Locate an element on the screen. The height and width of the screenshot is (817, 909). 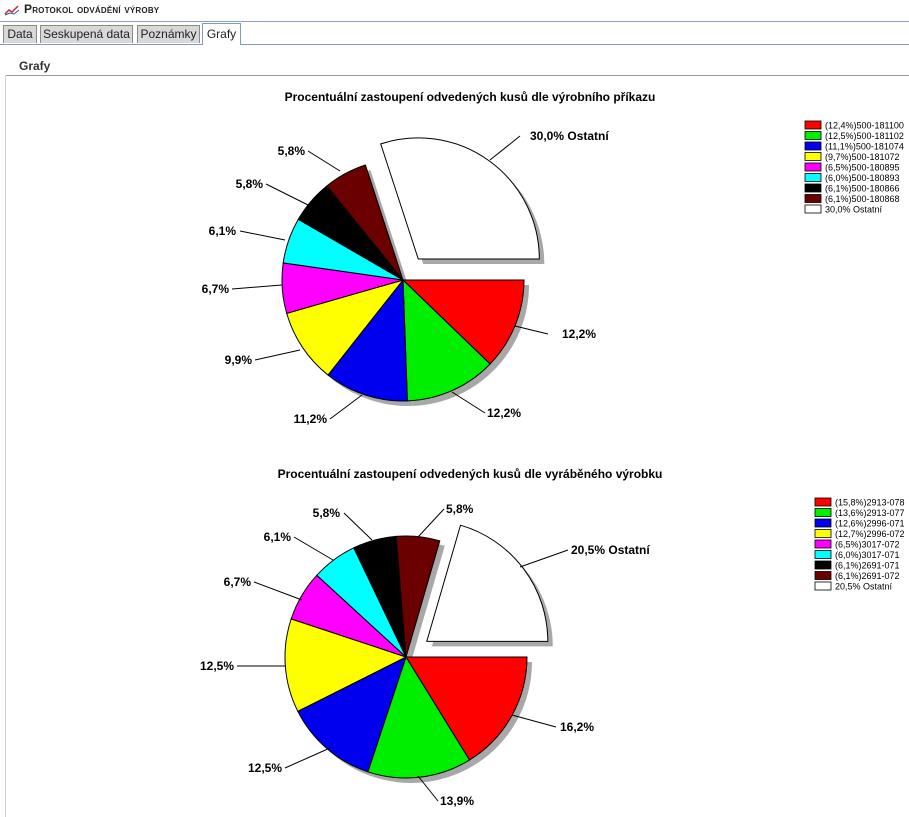
slice-label: 13,9% is located at coordinates (457, 801).